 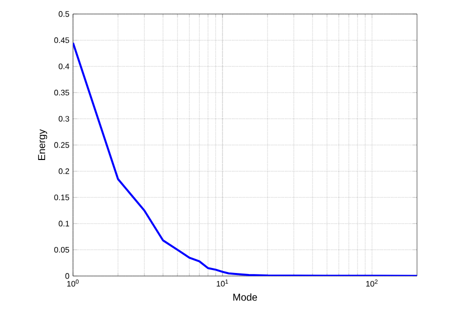 I want to click on y-axis-title: Energy, so click(x=43, y=144).